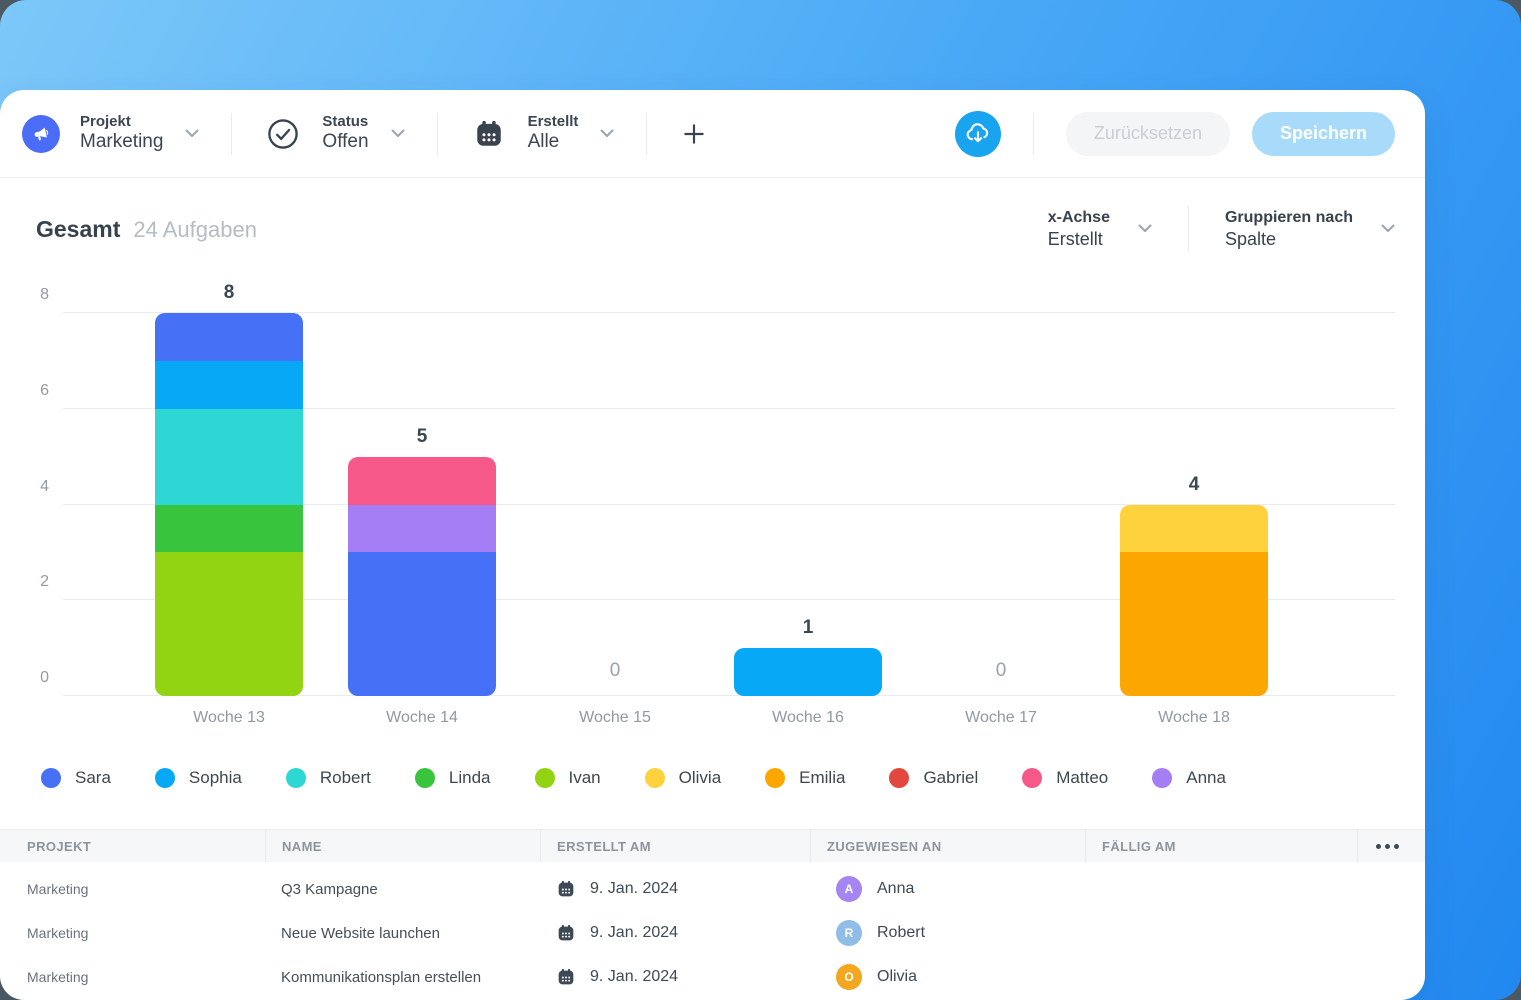 The height and width of the screenshot is (1000, 1521). Describe the element at coordinates (44, 582) in the screenshot. I see `y-axis-tick-label: 2` at that location.